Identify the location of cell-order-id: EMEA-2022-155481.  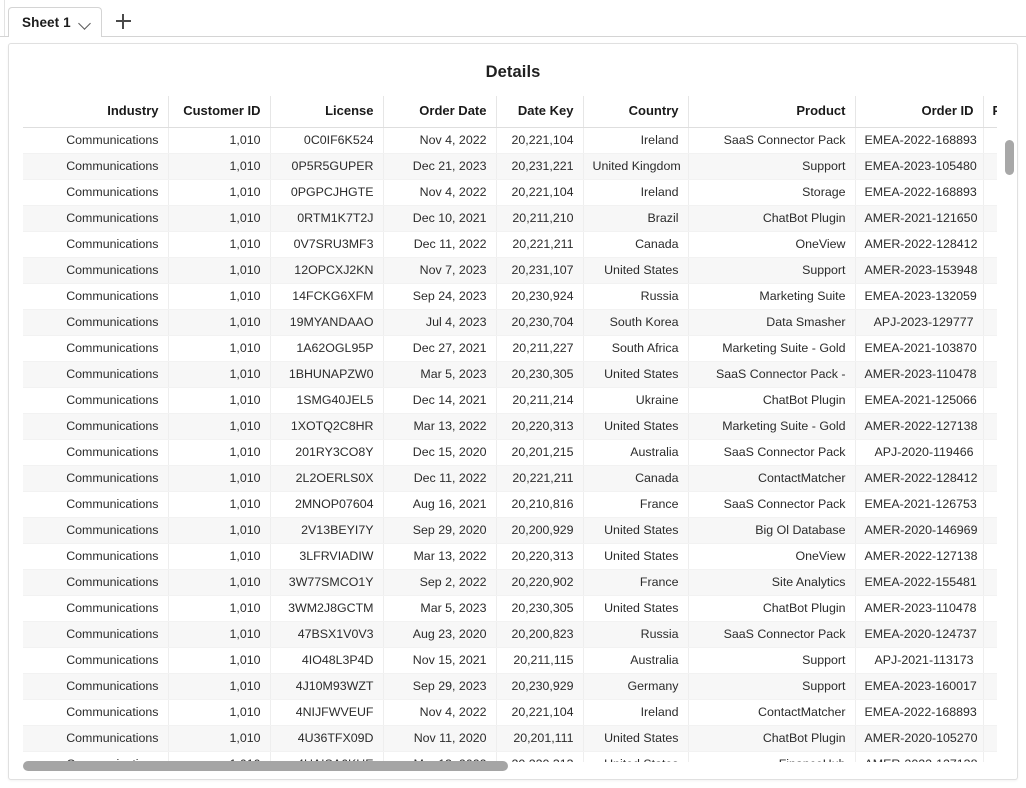
(919, 582).